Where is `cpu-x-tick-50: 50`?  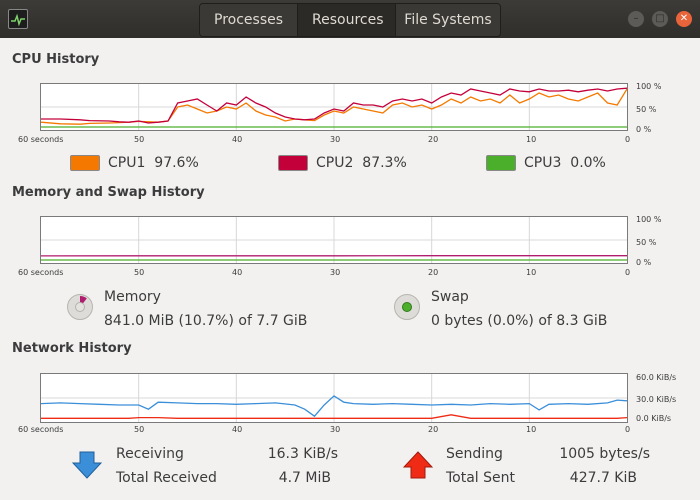
cpu-x-tick-50: 50 is located at coordinates (139, 139).